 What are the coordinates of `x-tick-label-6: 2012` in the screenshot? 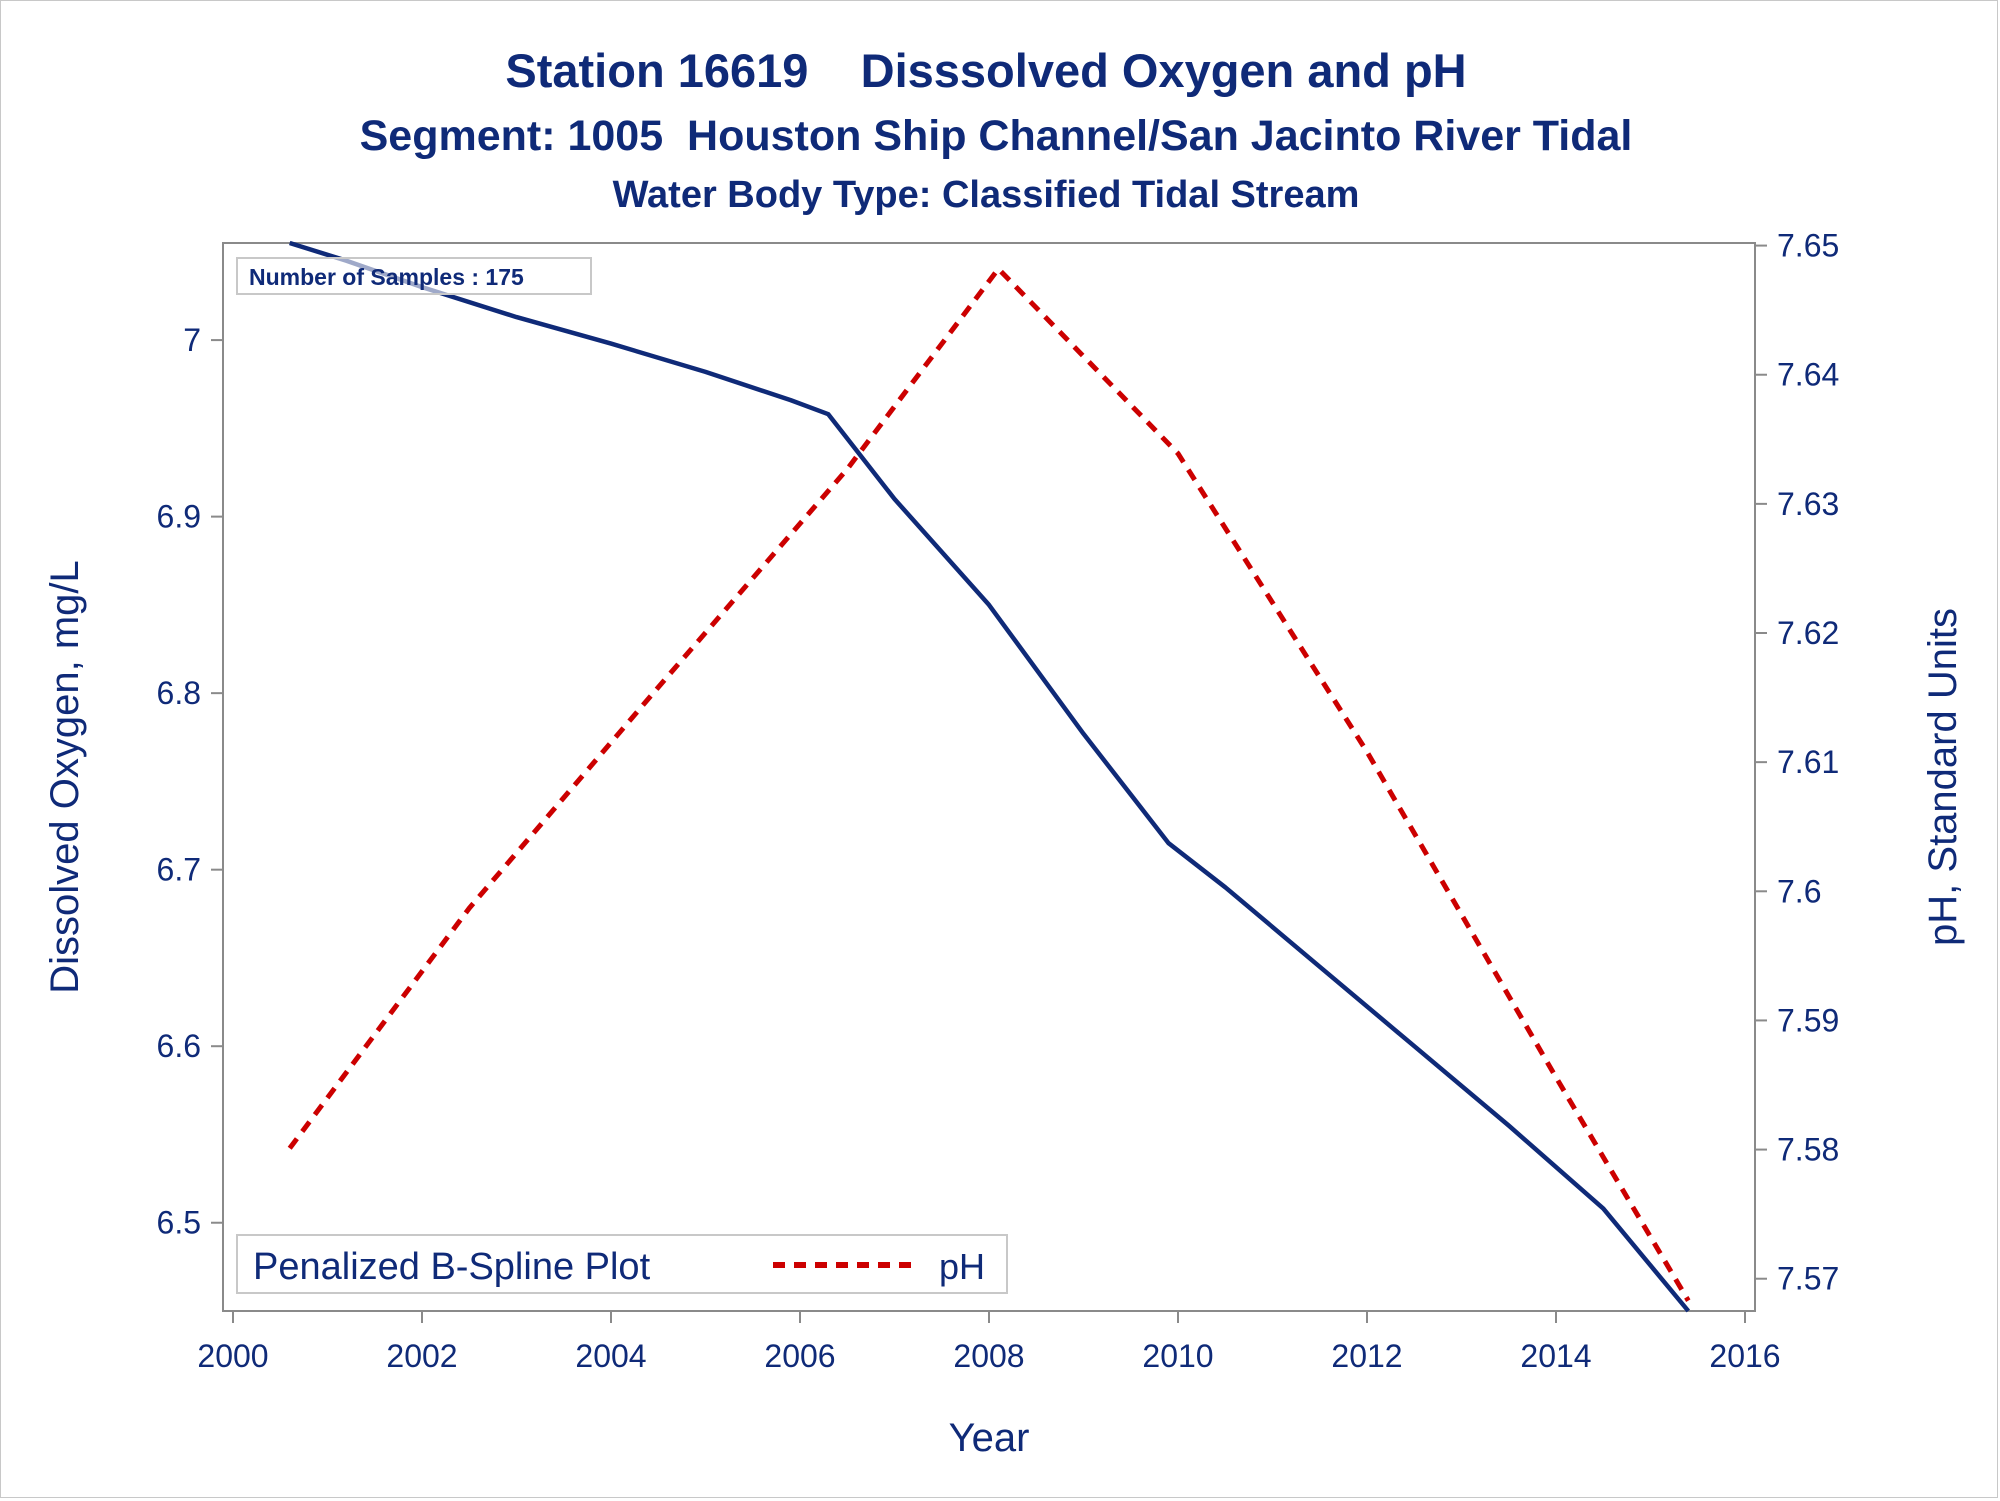 It's located at (1366, 1356).